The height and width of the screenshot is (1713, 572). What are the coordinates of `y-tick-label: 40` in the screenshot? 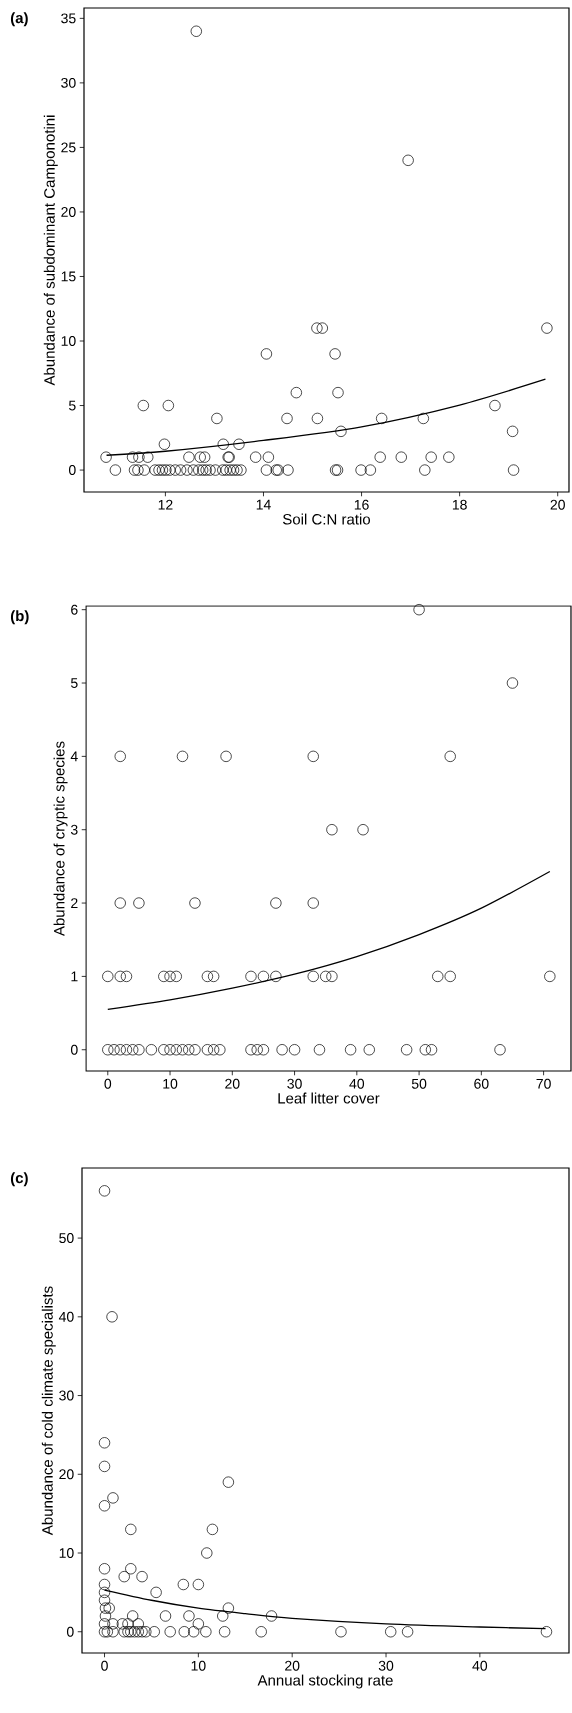 It's located at (66, 1316).